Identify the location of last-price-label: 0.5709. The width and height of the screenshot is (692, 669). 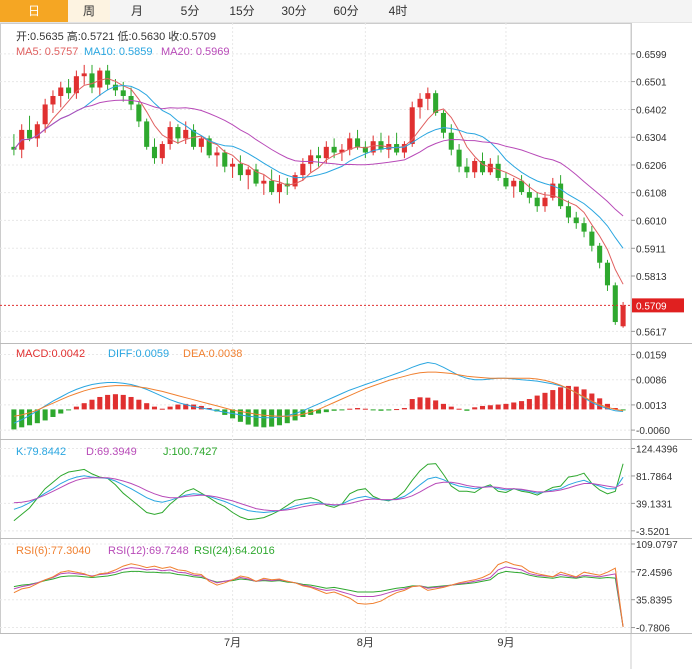
(651, 306).